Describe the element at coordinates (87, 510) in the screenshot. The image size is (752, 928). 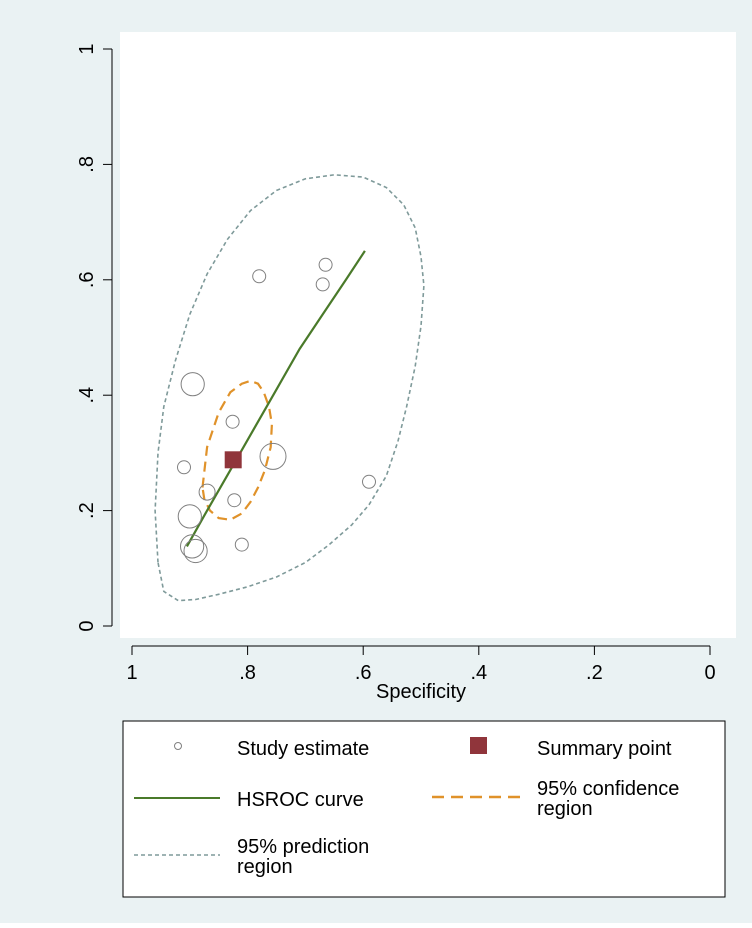
I see `y-tick-label: .2` at that location.